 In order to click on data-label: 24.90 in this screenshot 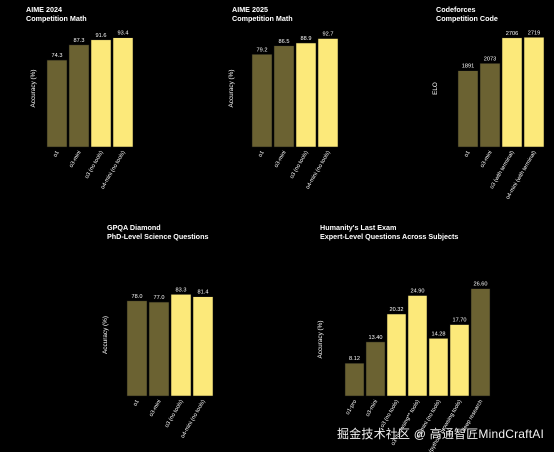, I will do `click(418, 292)`.